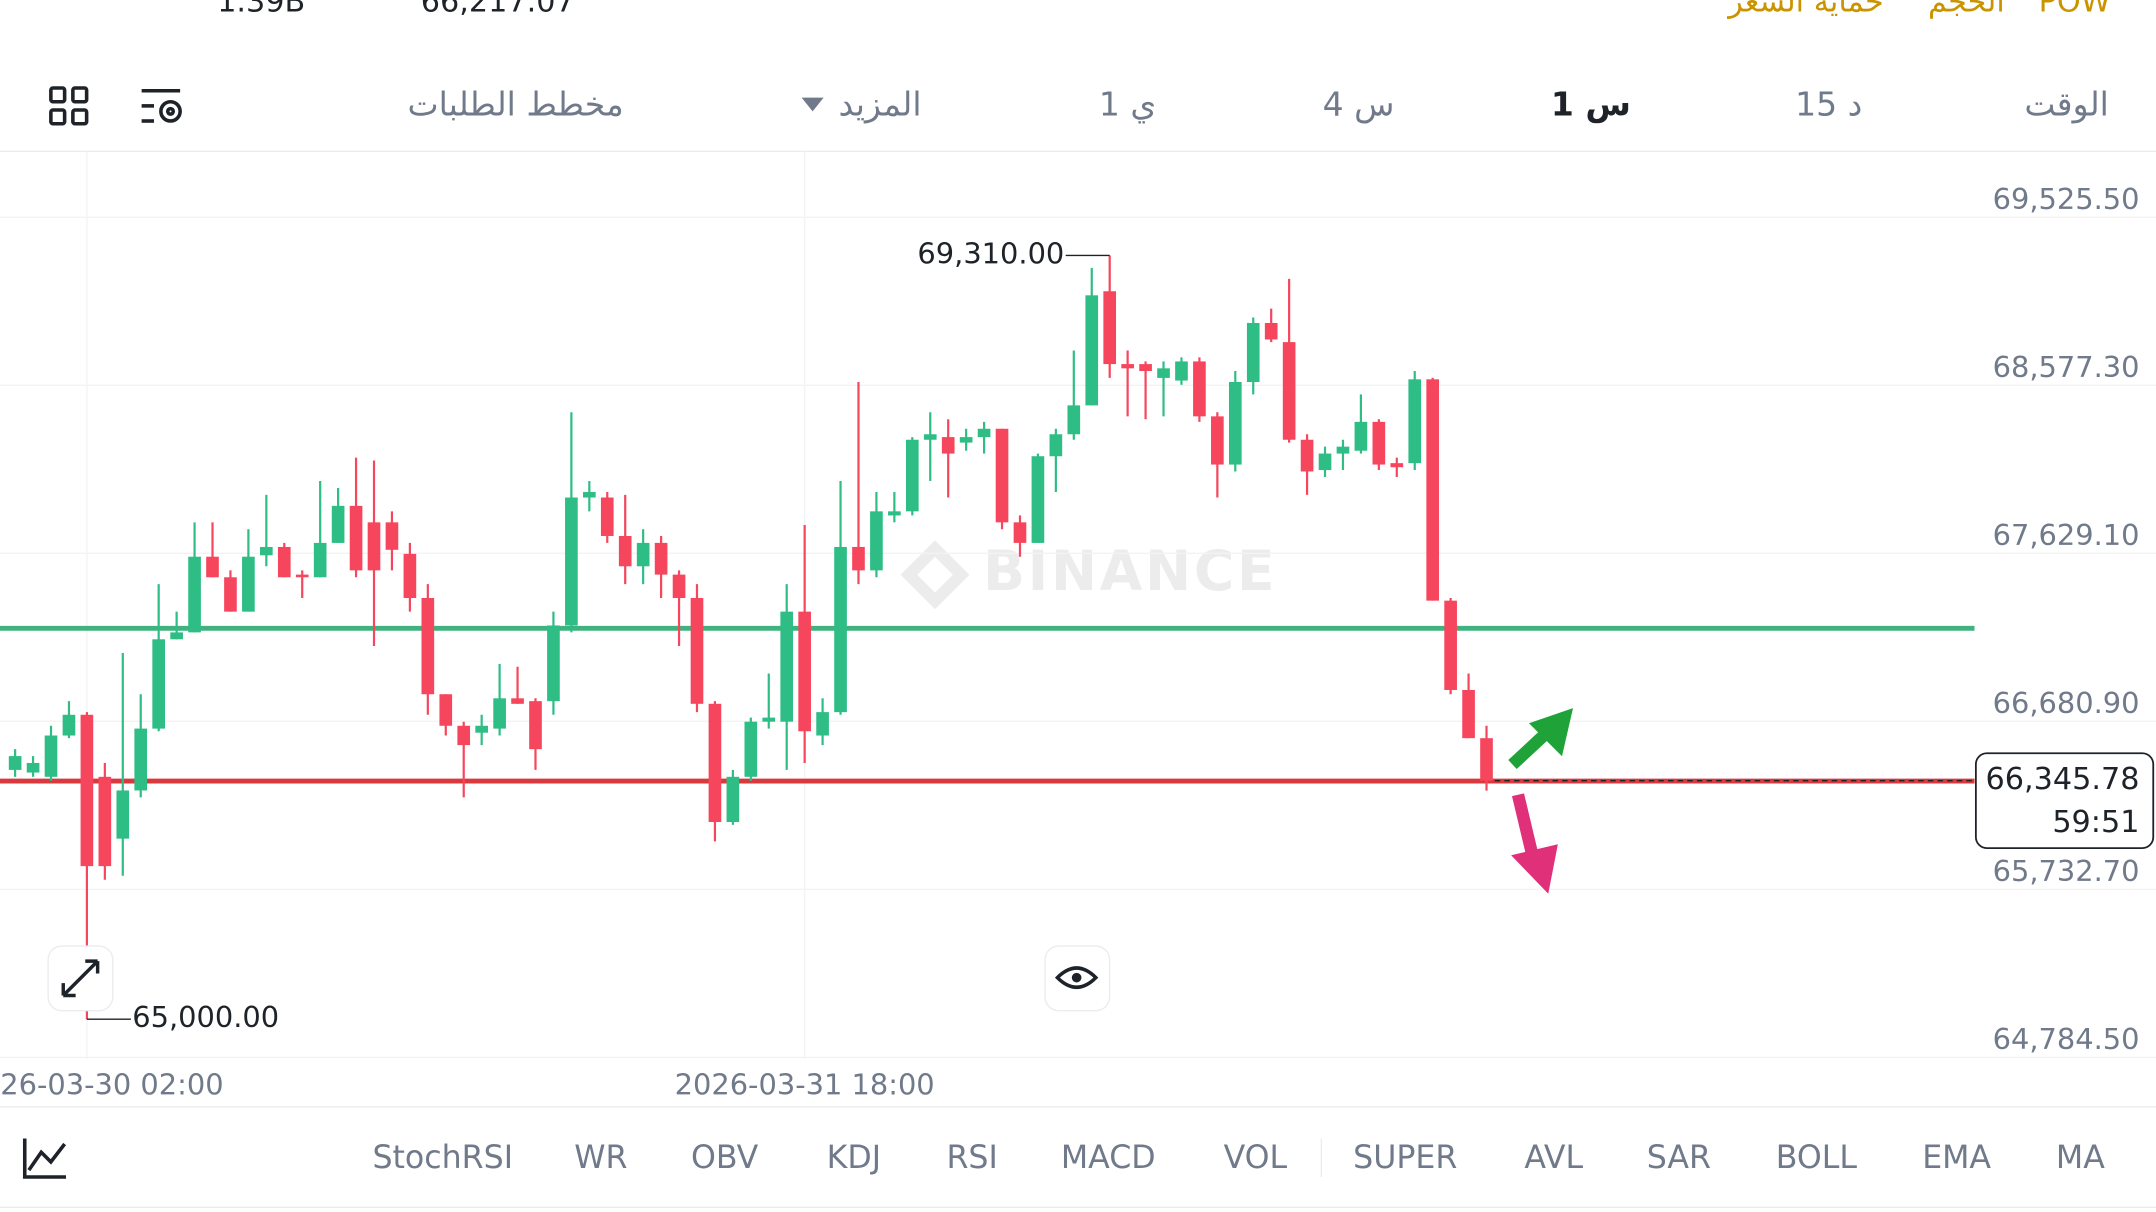  Describe the element at coordinates (971, 1158) in the screenshot. I see `indicator-tab: RSI` at that location.